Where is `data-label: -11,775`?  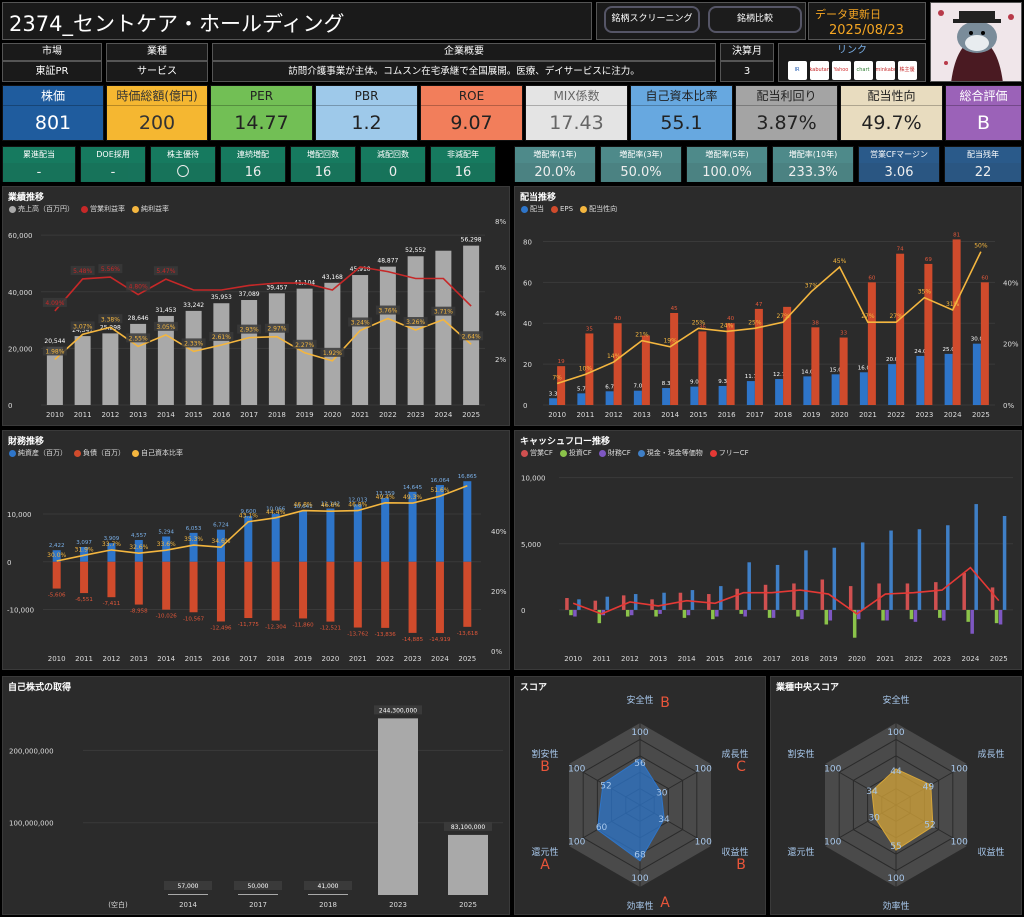
data-label: -11,775 is located at coordinates (249, 625).